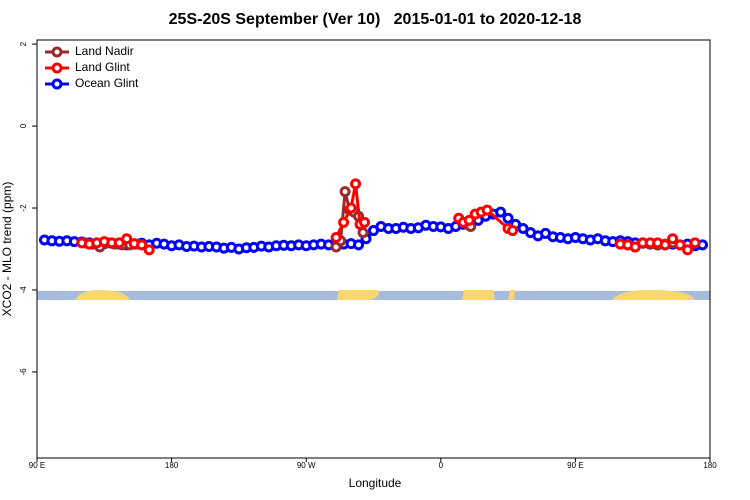  What do you see at coordinates (23, 125) in the screenshot?
I see `y-tick-label: 0` at bounding box center [23, 125].